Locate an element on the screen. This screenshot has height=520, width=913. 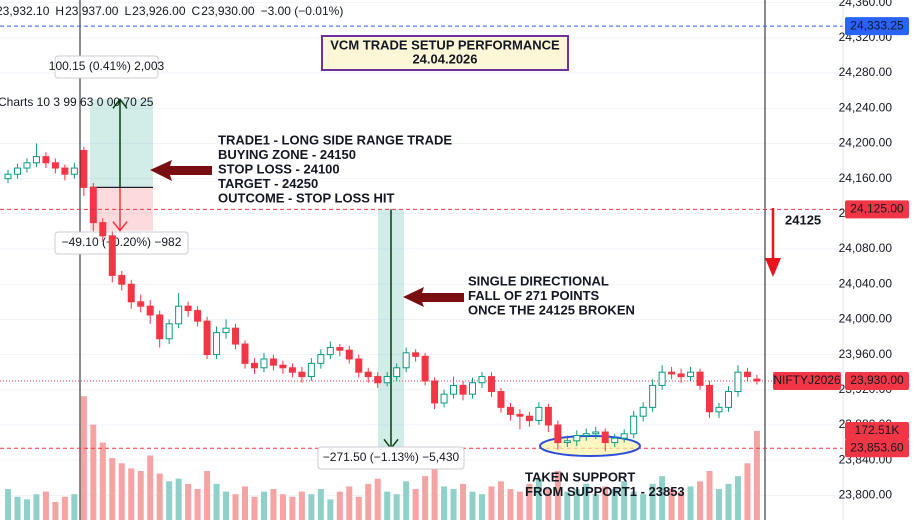
price-label: 24,125.00 is located at coordinates (877, 209).